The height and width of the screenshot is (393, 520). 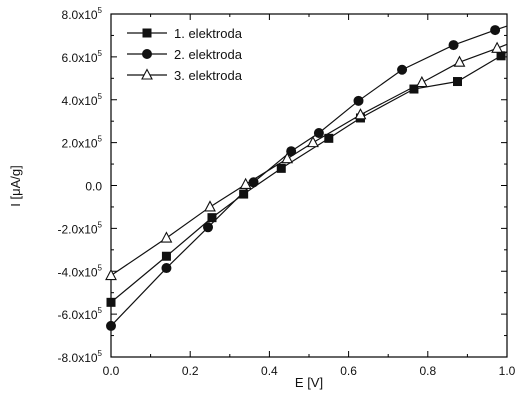 What do you see at coordinates (15, 192) in the screenshot?
I see `y-axis-title-mu: μ` at bounding box center [15, 192].